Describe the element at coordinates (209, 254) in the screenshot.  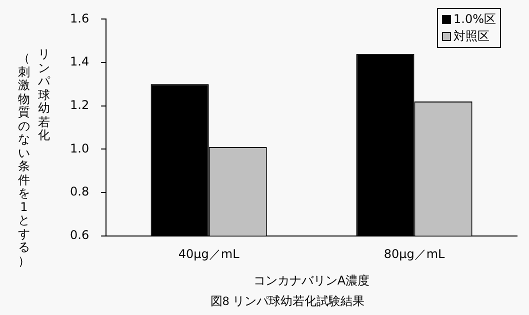
I see `x-tick-label: 40μg／mL` at that location.